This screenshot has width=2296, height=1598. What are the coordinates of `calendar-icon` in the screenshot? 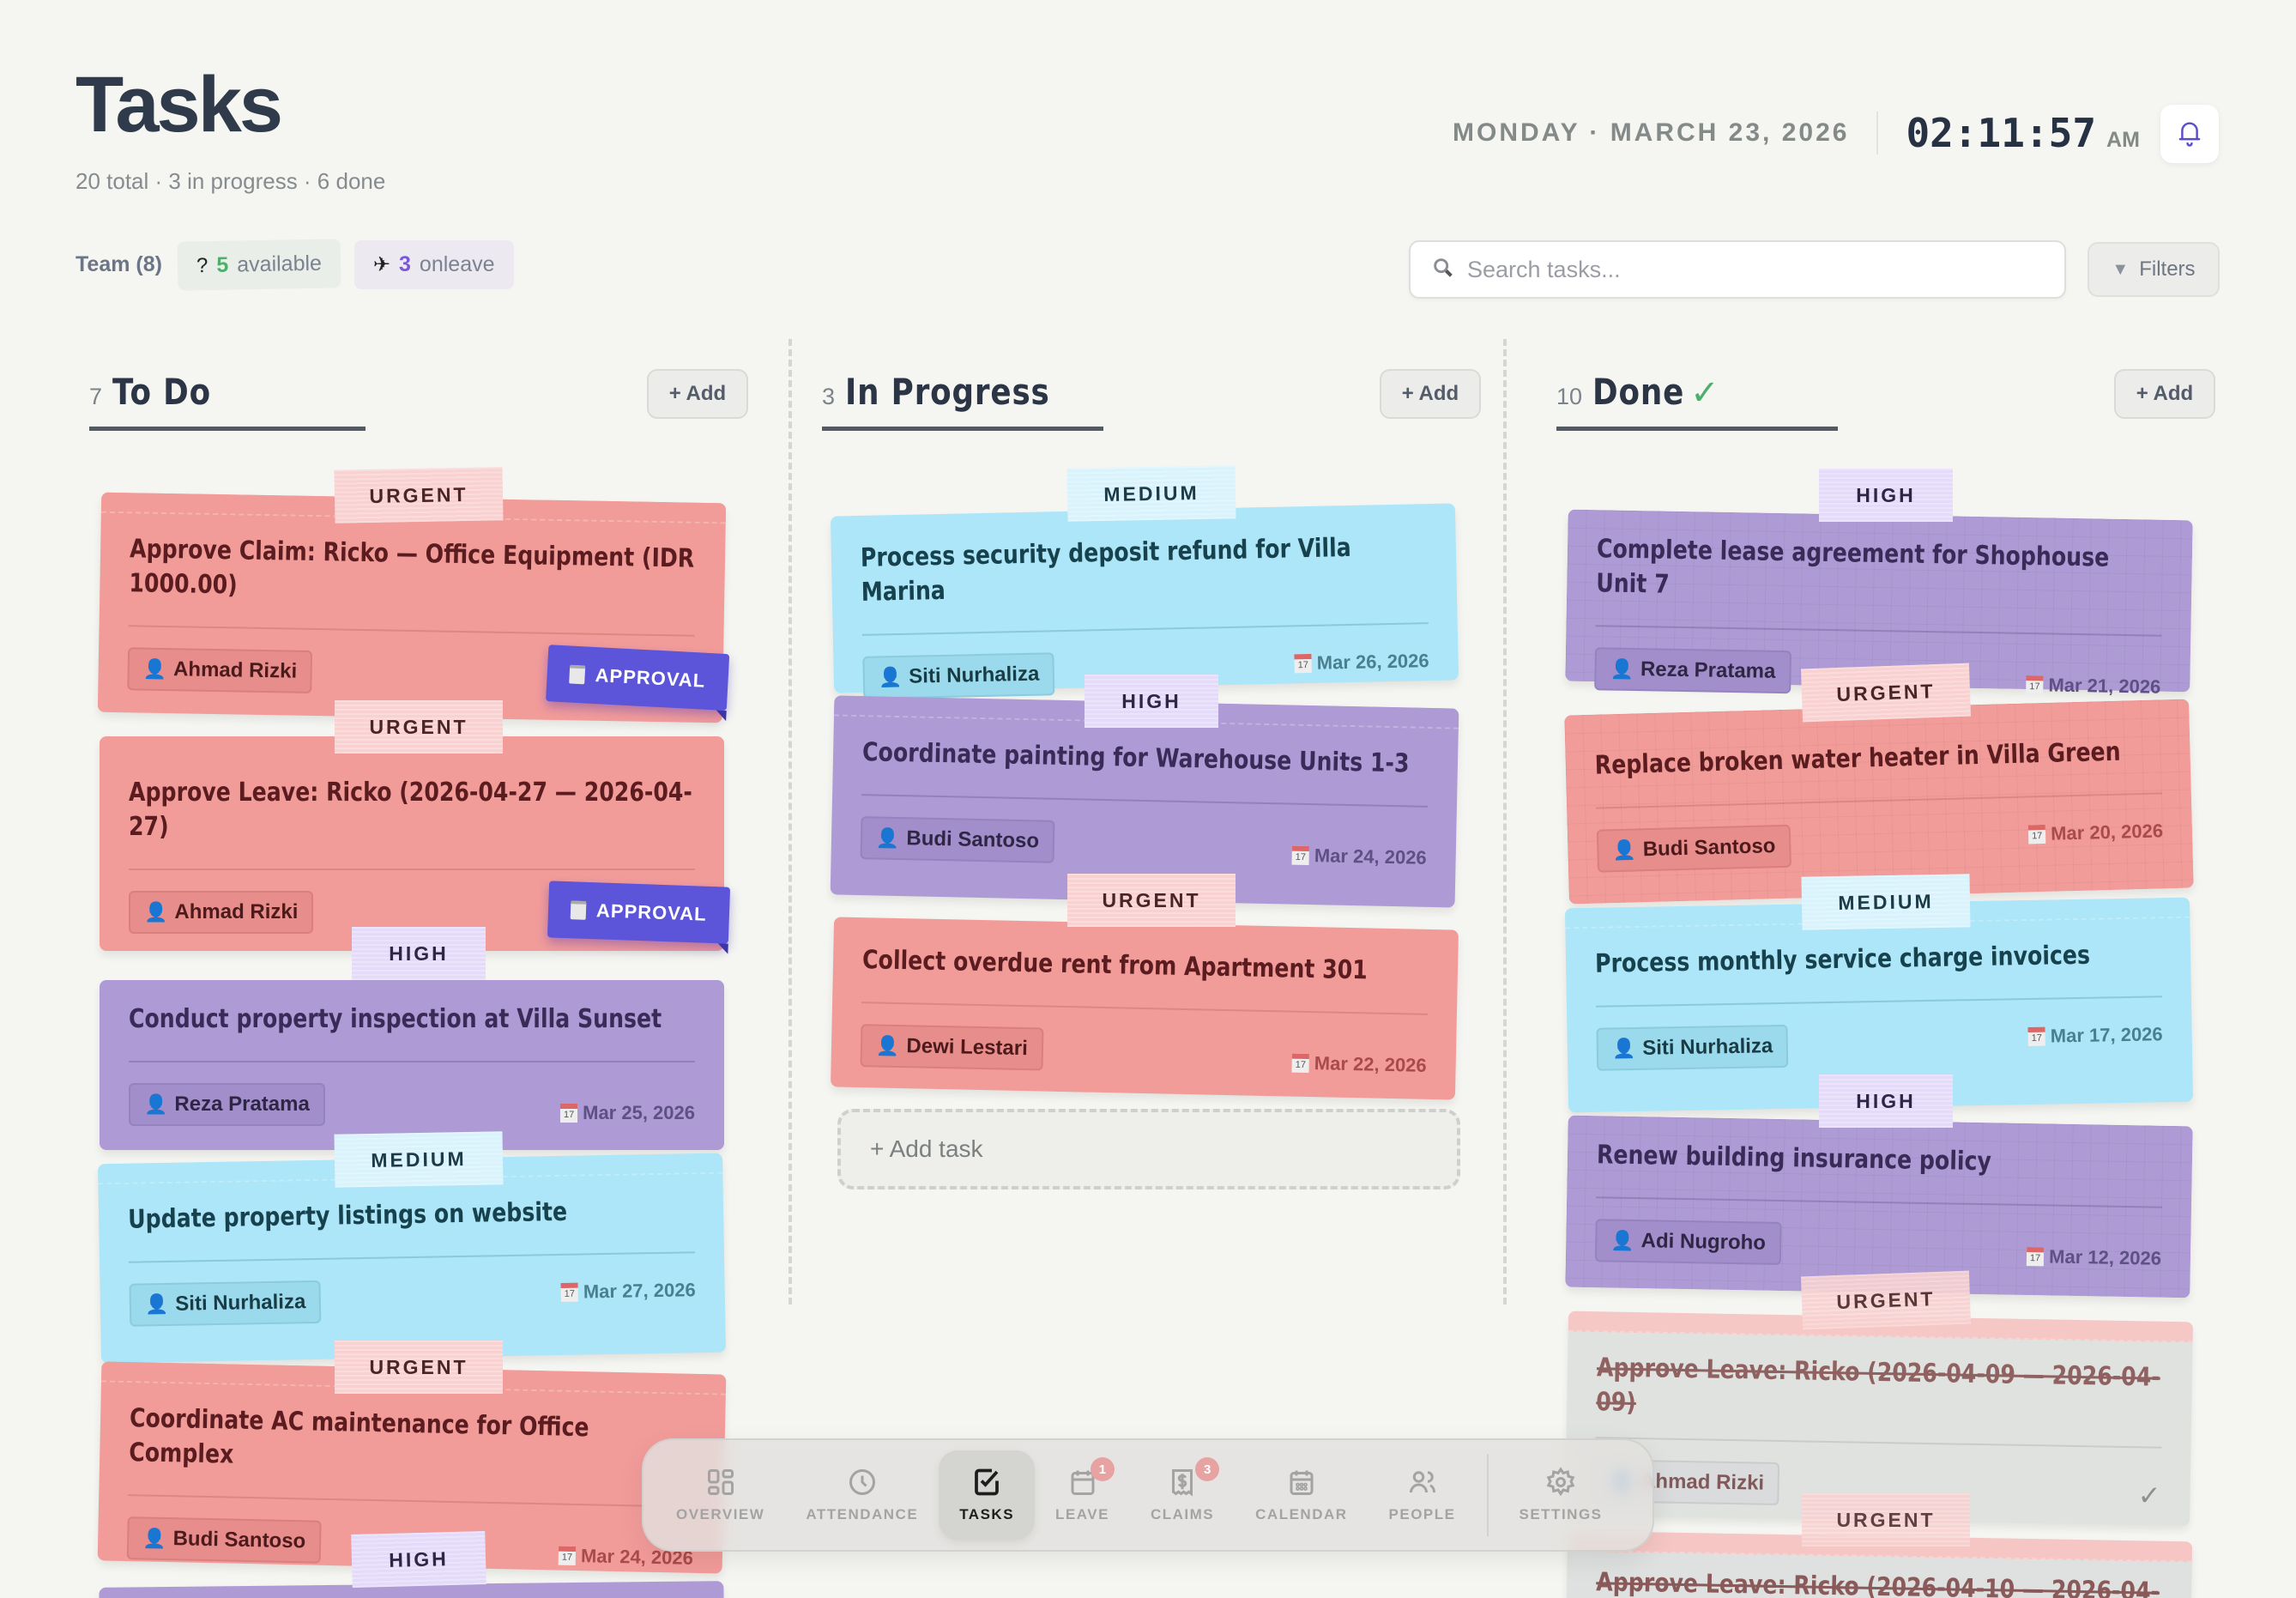 It's located at (1082, 1483).